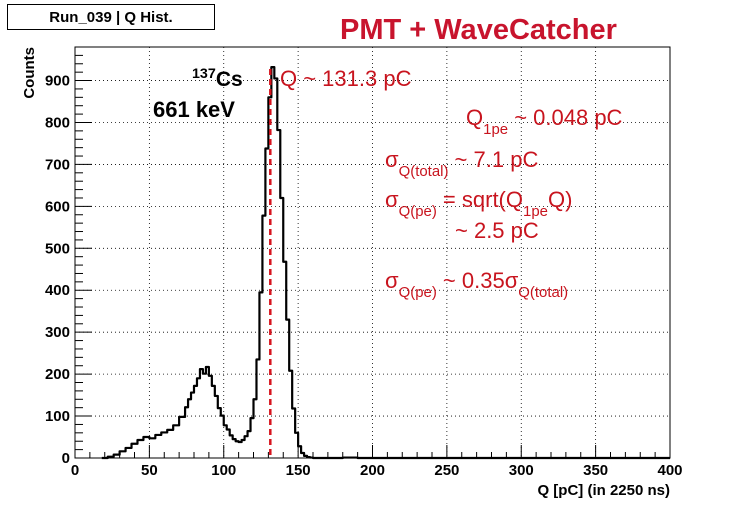  I want to click on sigma-pe-value: ~ 2.5 pC, so click(497, 230).